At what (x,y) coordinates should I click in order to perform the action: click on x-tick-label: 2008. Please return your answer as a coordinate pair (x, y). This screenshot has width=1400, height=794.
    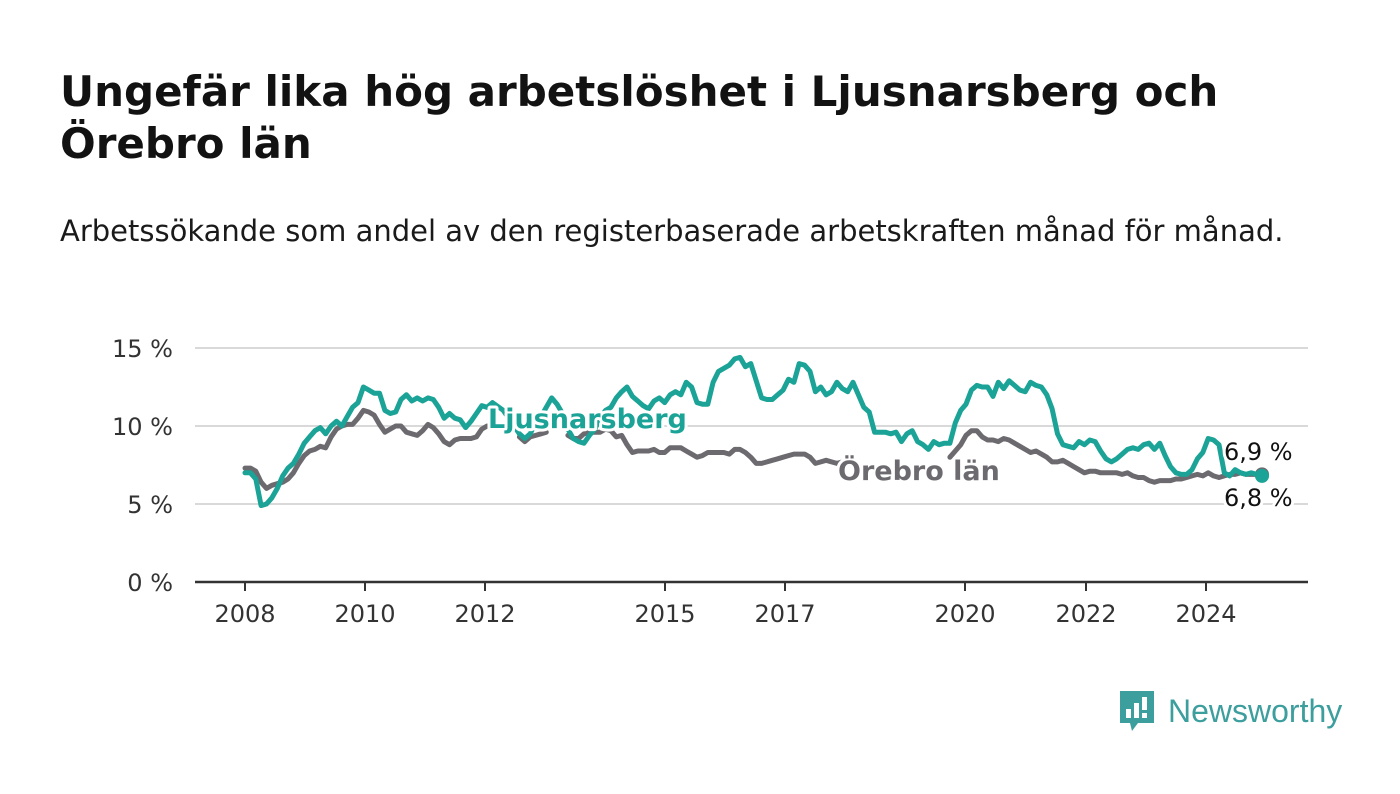
    Looking at the image, I should click on (244, 614).